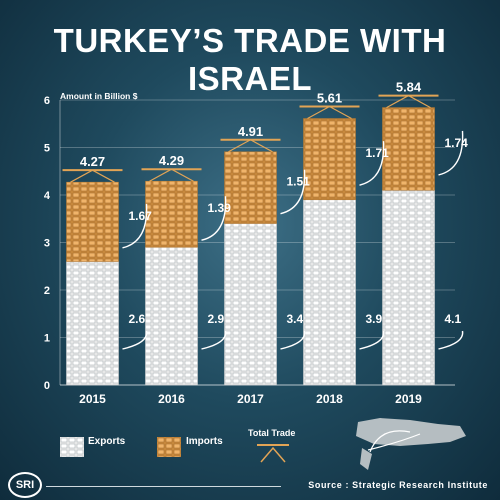 This screenshot has width=500, height=500. Describe the element at coordinates (409, 87) in the screenshot. I see `total-label-2019: 5.84` at that location.